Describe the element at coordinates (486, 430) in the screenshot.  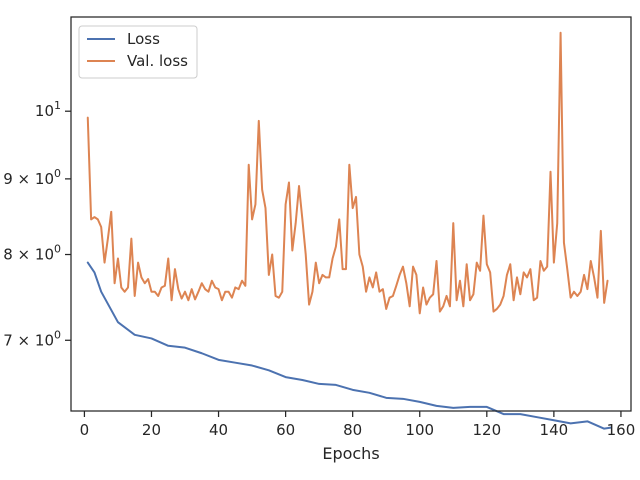
I see `x-tick-label: 120` at that location.